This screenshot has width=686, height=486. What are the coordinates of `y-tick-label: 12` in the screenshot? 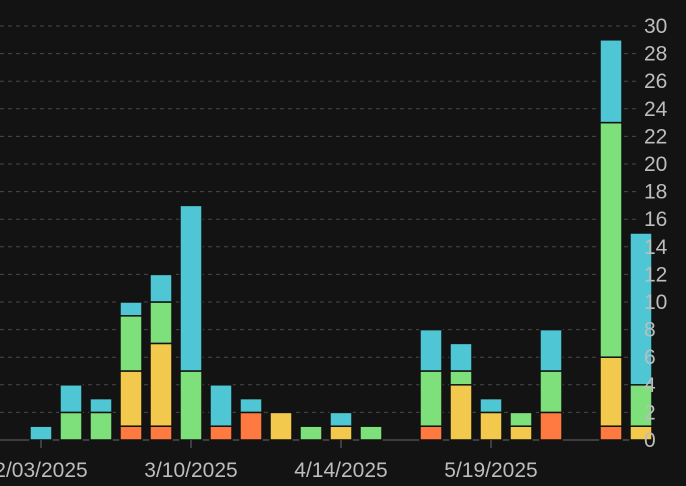 It's located at (655, 274).